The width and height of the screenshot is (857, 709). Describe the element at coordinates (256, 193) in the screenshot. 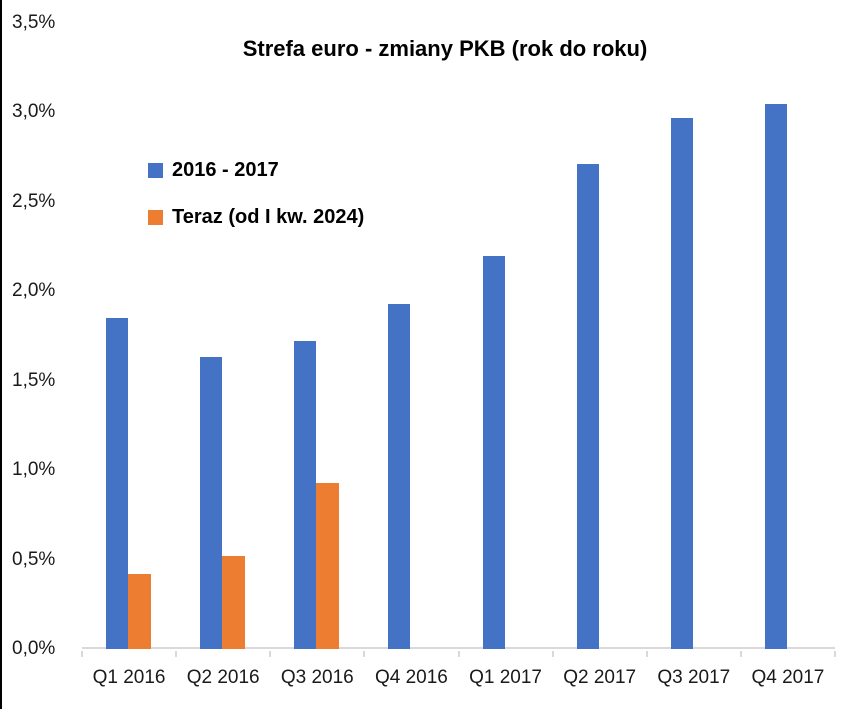

I see `legend: 2016 - 2017 Teraz (od I kw. 2024)` at that location.